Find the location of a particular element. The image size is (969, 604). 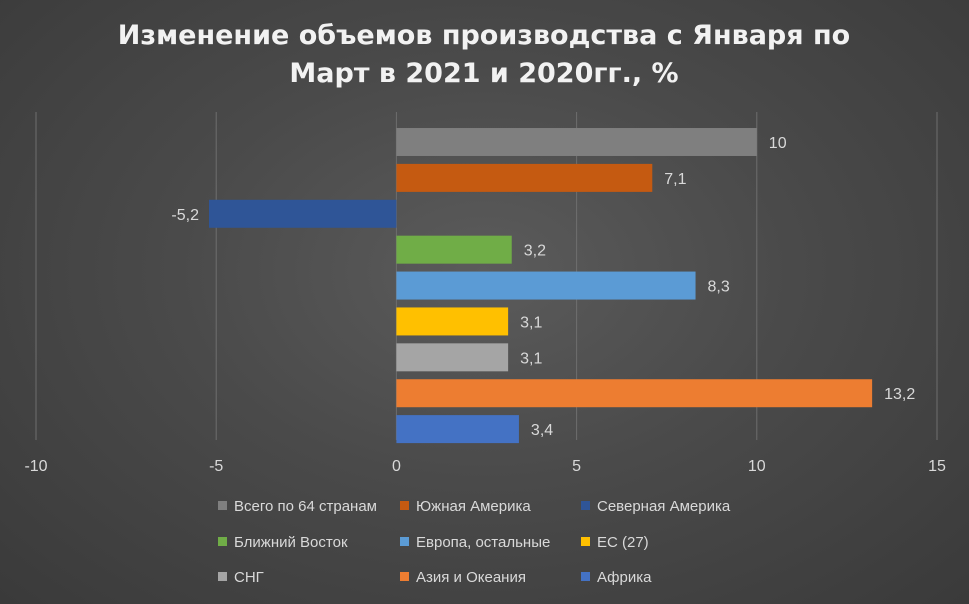

chart-title-line-2: Март в 2021 и 2020гг., % is located at coordinates (483, 73).